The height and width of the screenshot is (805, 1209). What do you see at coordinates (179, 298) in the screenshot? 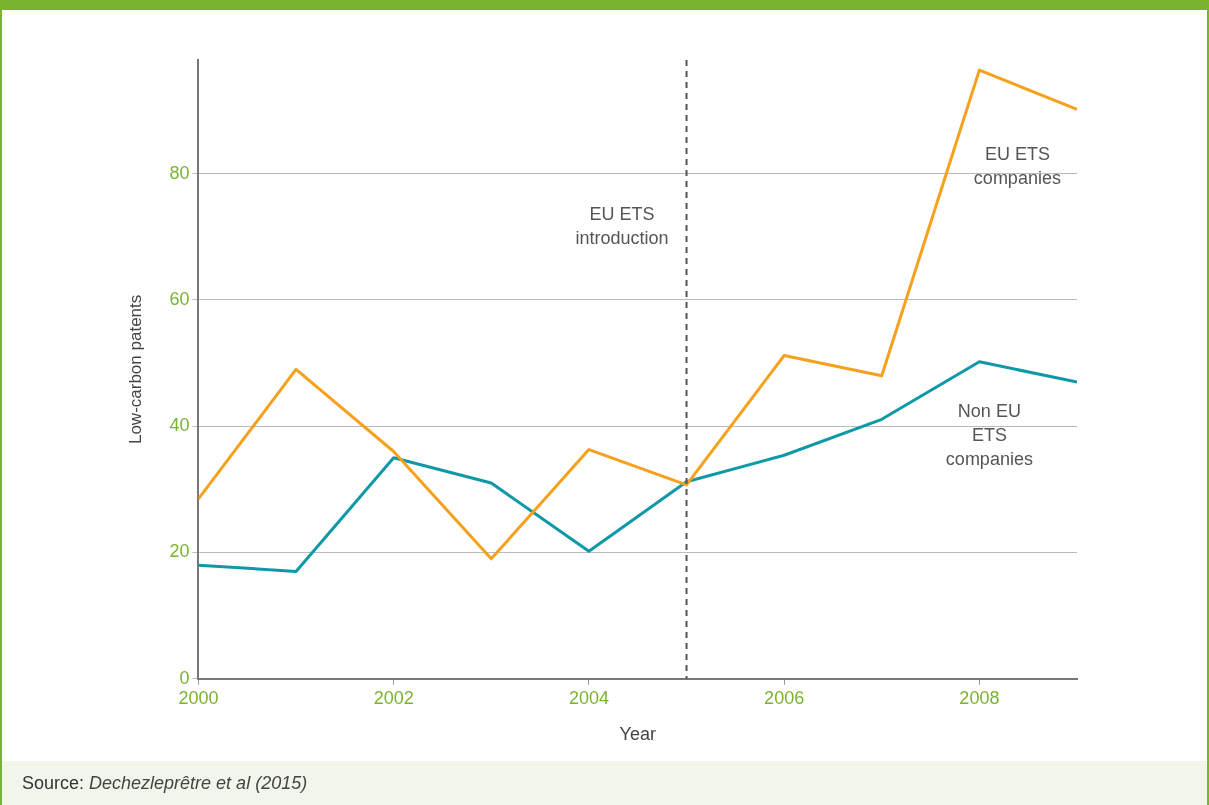
I see `y-tick-label: 60` at bounding box center [179, 298].